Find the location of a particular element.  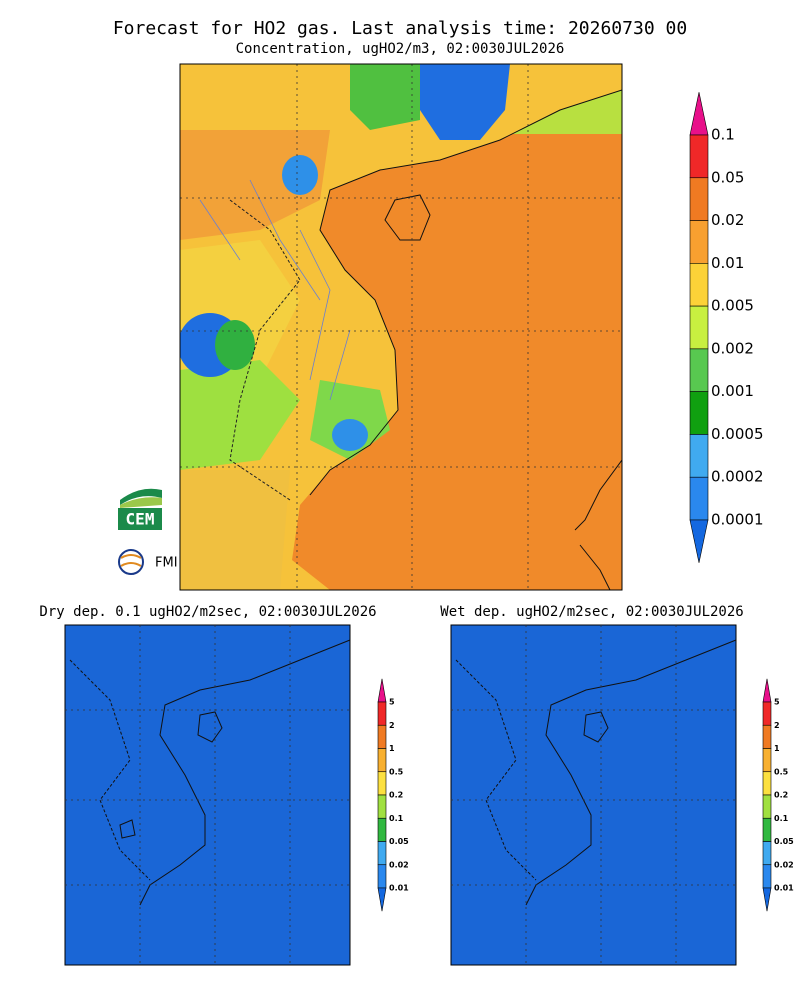

wet-dep-map is located at coordinates (593, 795).